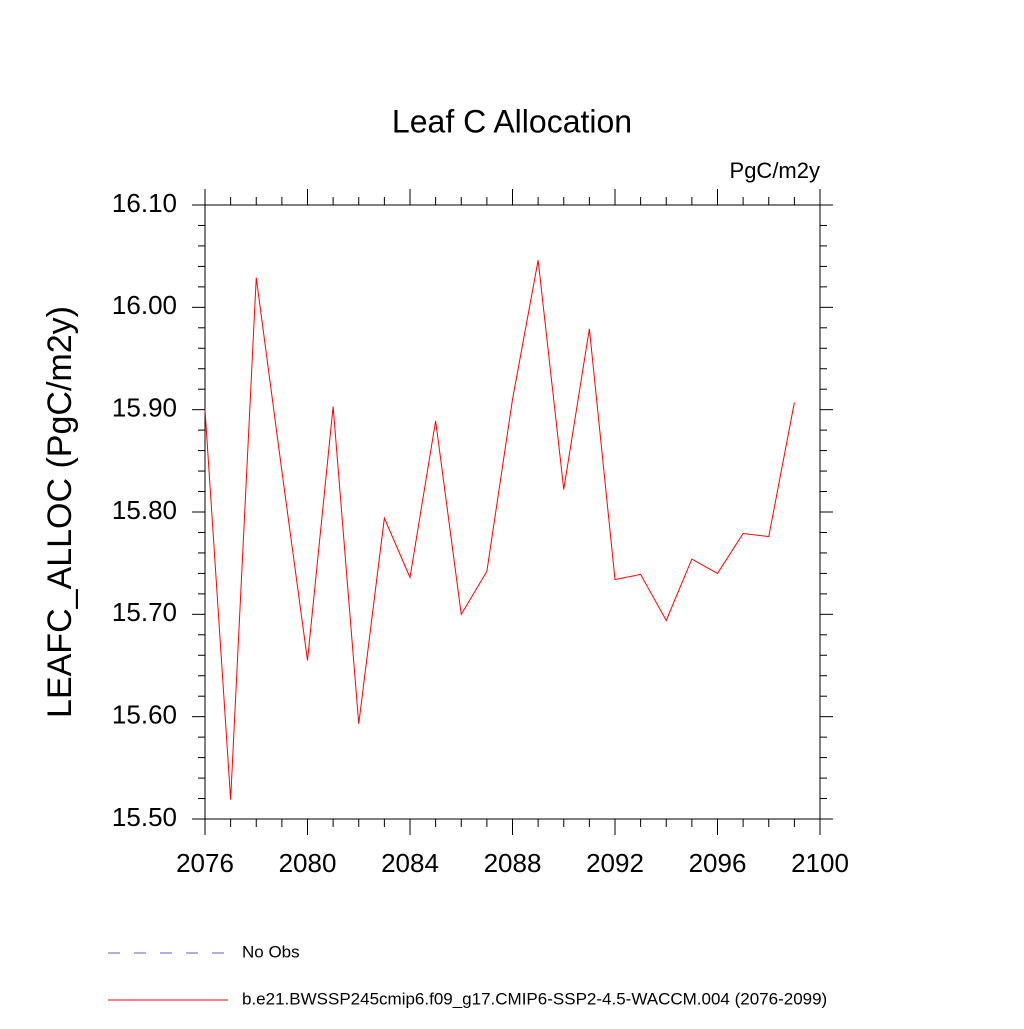 This screenshot has width=1024, height=1029. Describe the element at coordinates (60, 512) in the screenshot. I see `y-axis-label: LEAFC_ALLOC (PgC/m2y)` at that location.